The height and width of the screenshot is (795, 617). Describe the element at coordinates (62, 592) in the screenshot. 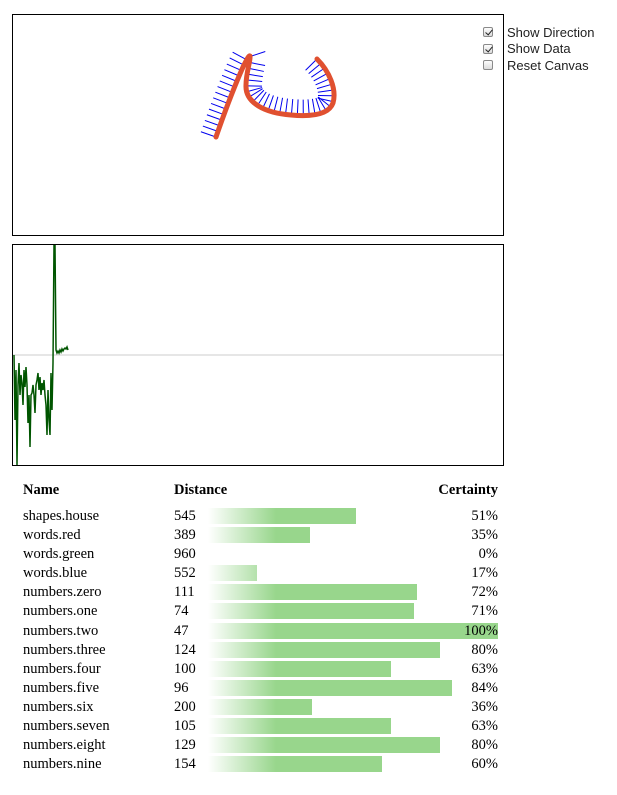

I see `row-name: numbers.zero` at that location.